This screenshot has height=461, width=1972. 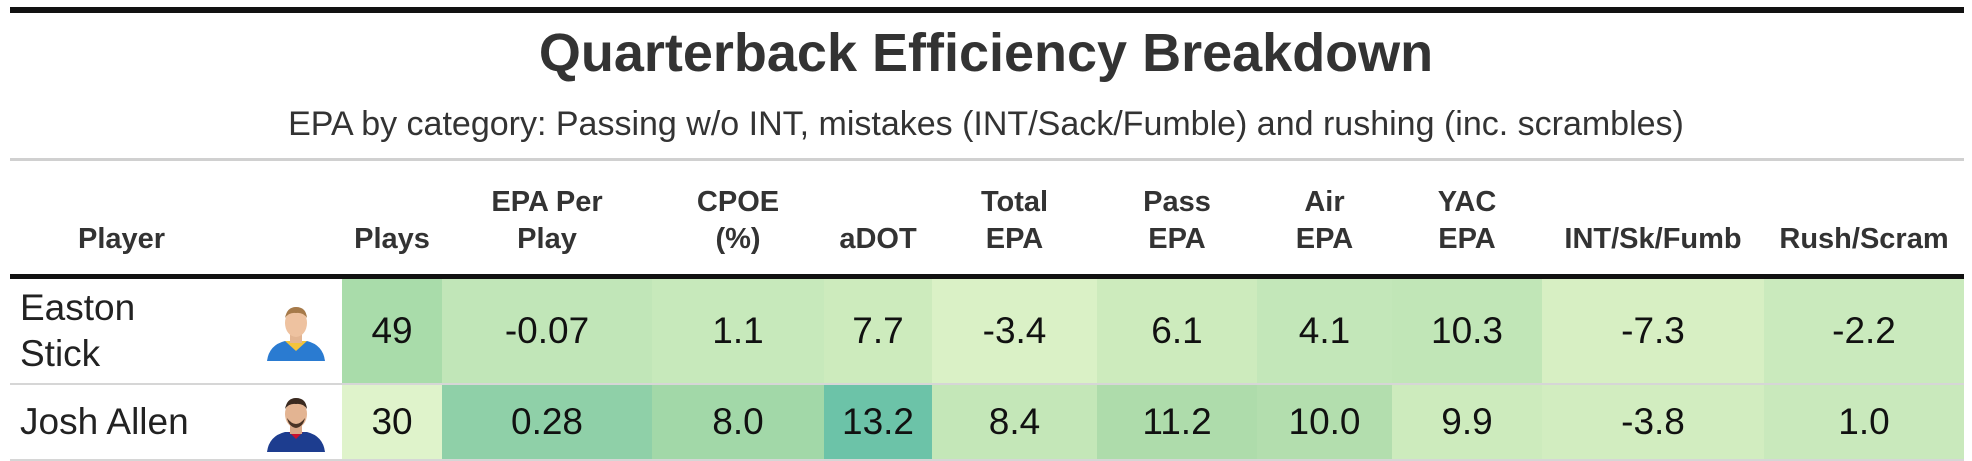 I want to click on column-header-total-epa: Total EPA, so click(x=1015, y=221).